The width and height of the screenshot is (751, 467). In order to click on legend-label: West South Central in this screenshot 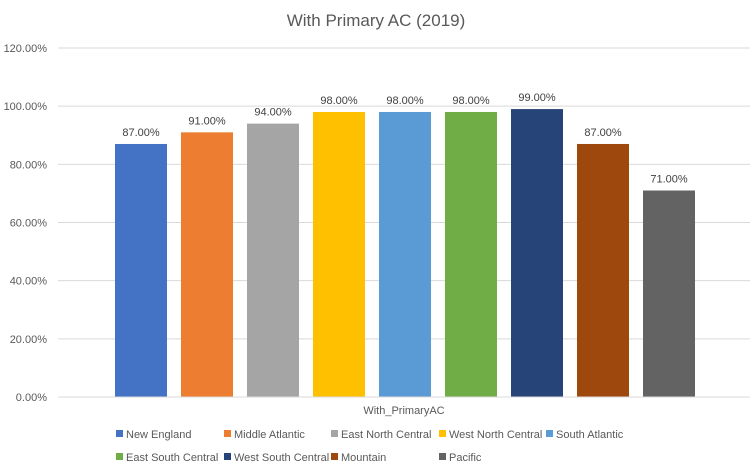, I will do `click(281, 458)`.